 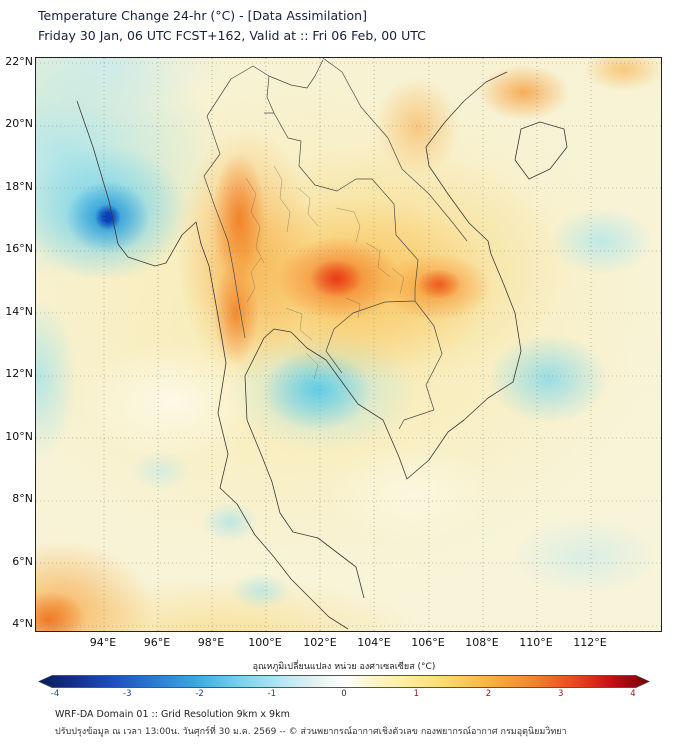 What do you see at coordinates (416, 694) in the screenshot?
I see `colorbar-tick-label: 1` at bounding box center [416, 694].